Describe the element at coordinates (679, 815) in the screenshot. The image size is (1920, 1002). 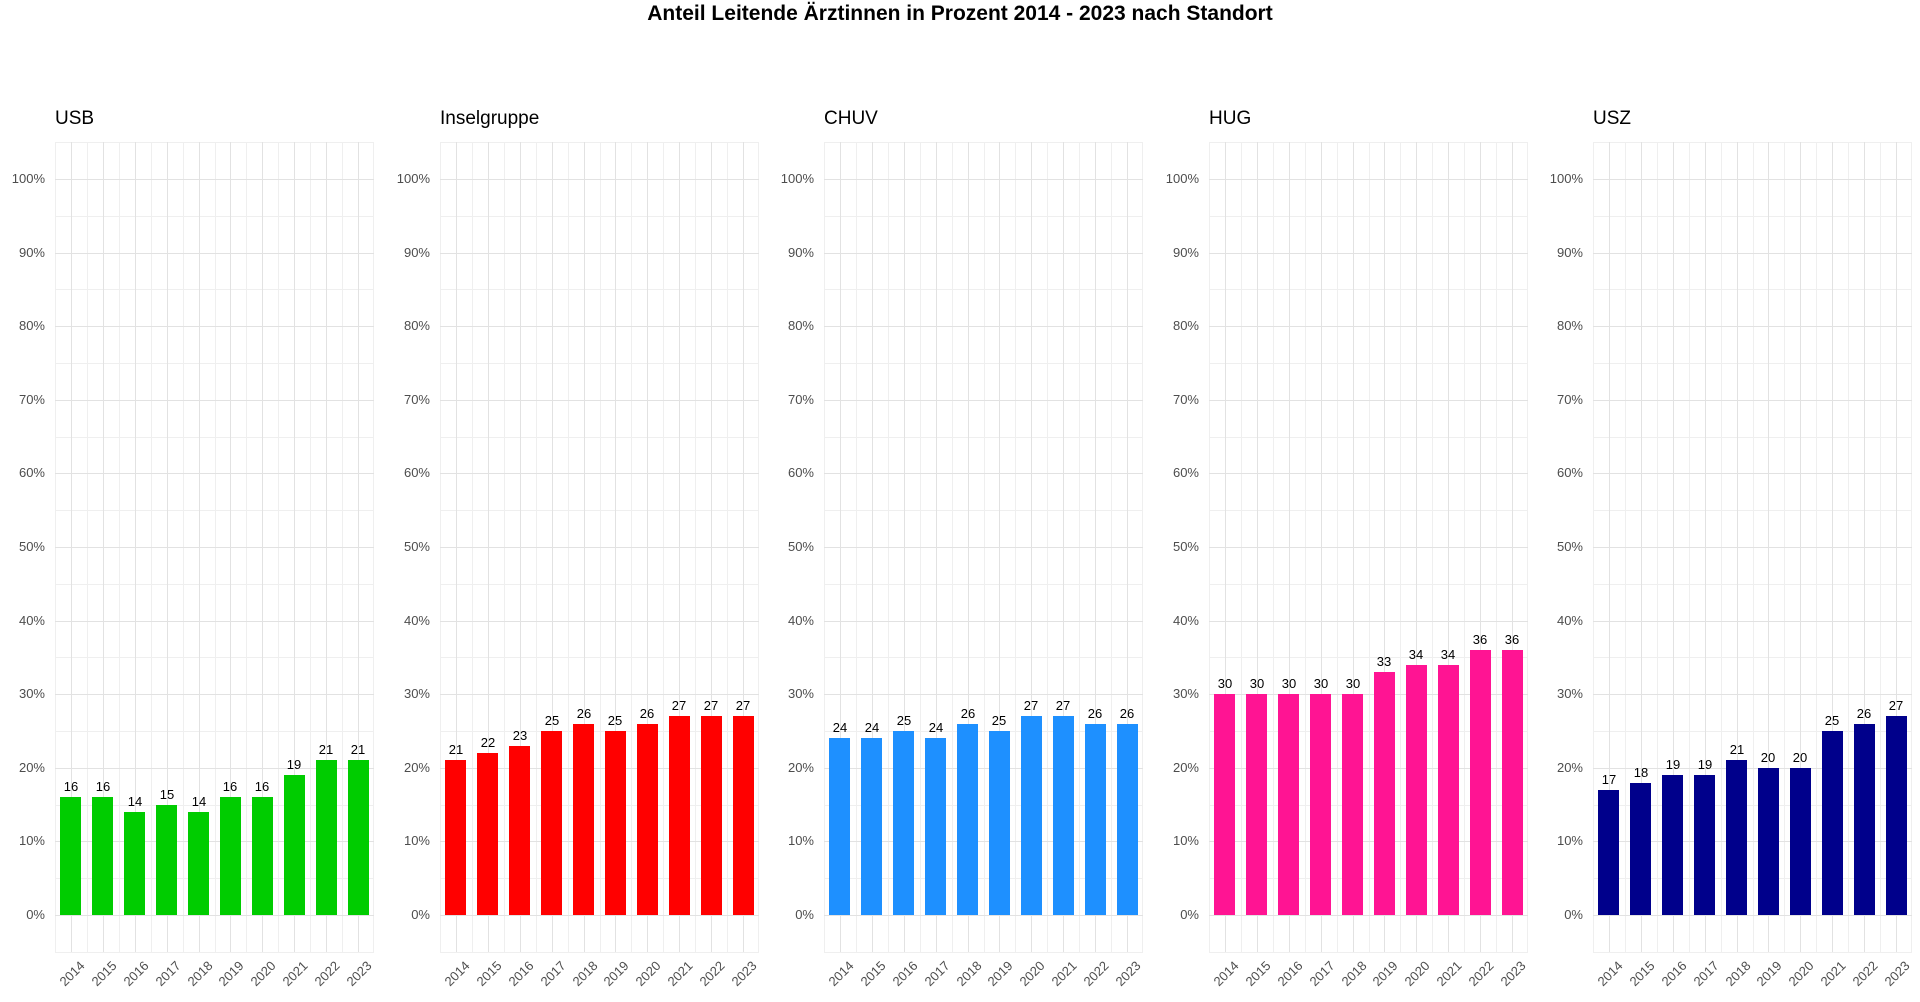
I see `bar-inselgruppe-2021` at that location.